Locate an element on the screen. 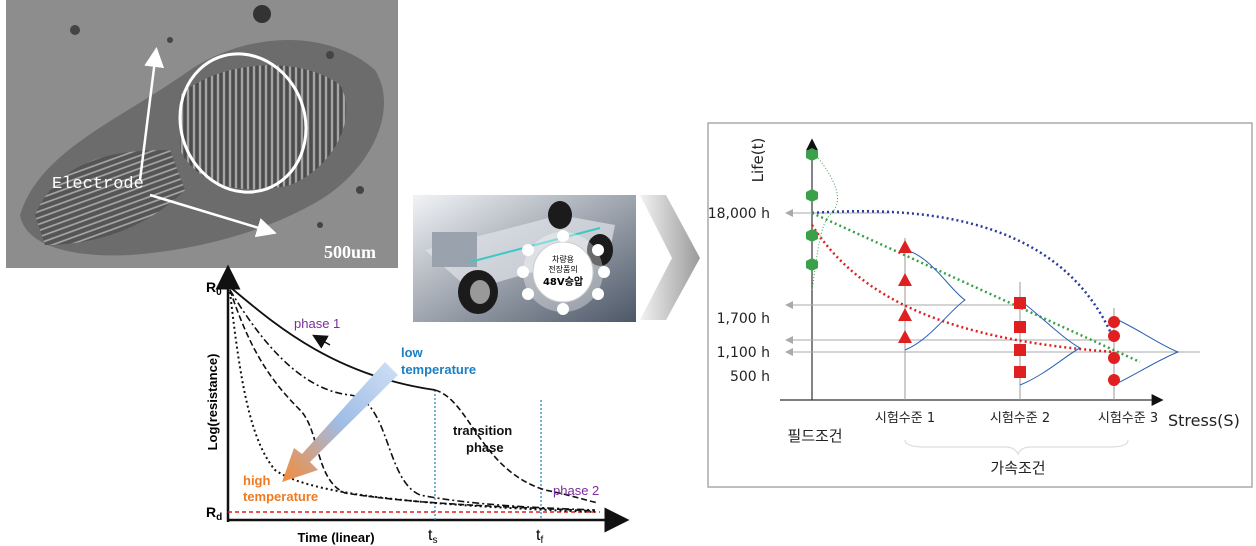 This screenshot has width=1256, height=546. life-level: 1,100 h is located at coordinates (743, 353).